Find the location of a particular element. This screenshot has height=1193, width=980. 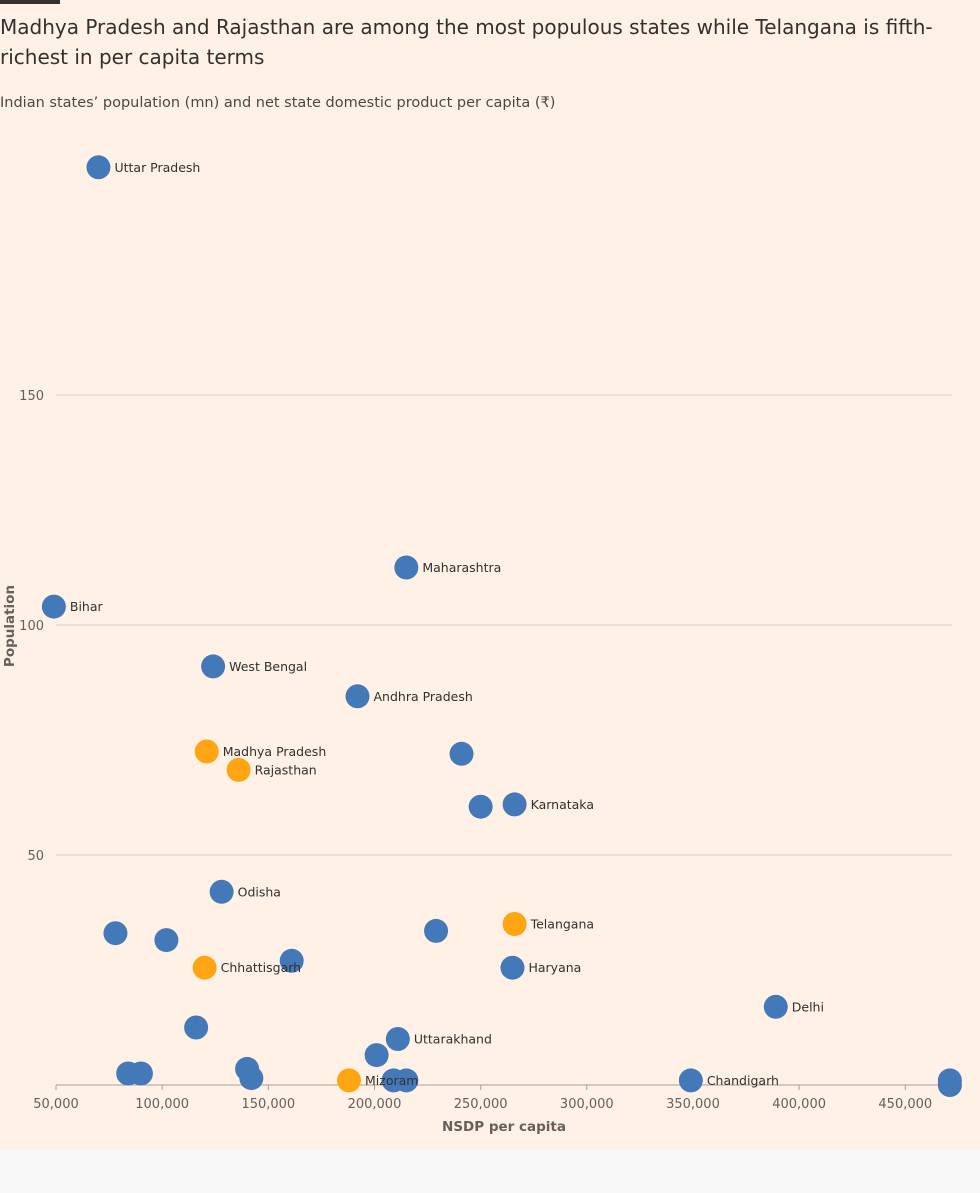

point-label: Uttar Pradesh is located at coordinates (157, 167).